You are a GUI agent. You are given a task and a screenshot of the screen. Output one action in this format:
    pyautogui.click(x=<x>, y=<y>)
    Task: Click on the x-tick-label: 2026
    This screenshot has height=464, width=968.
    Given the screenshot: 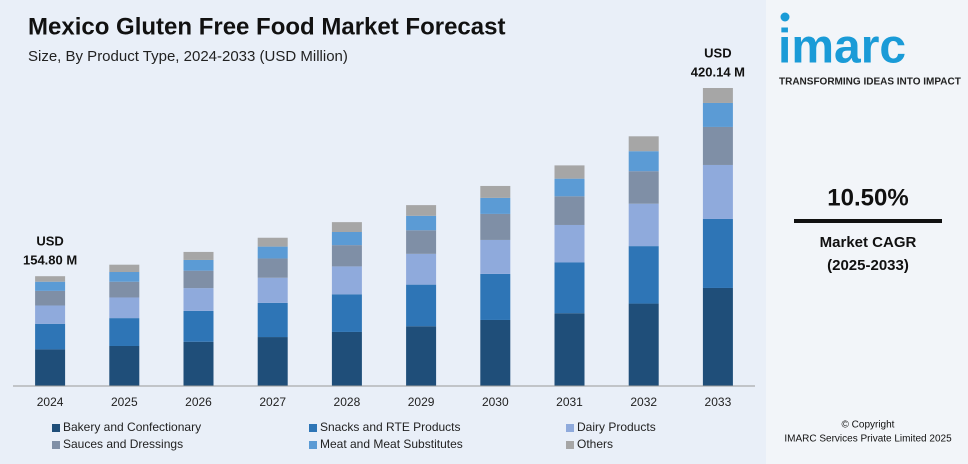 What is the action you would take?
    pyautogui.click(x=198, y=402)
    